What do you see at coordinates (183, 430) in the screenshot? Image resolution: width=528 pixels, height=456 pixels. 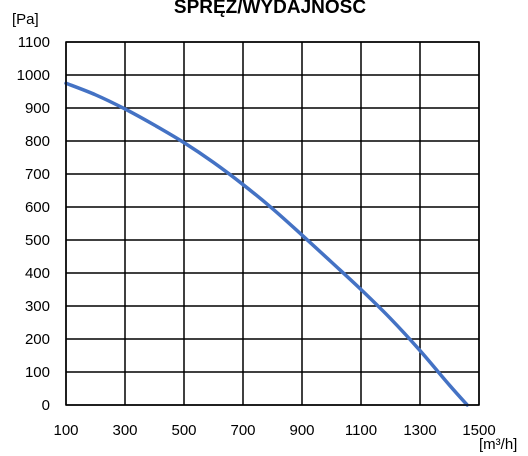 I see `x-tick-label: 500` at bounding box center [183, 430].